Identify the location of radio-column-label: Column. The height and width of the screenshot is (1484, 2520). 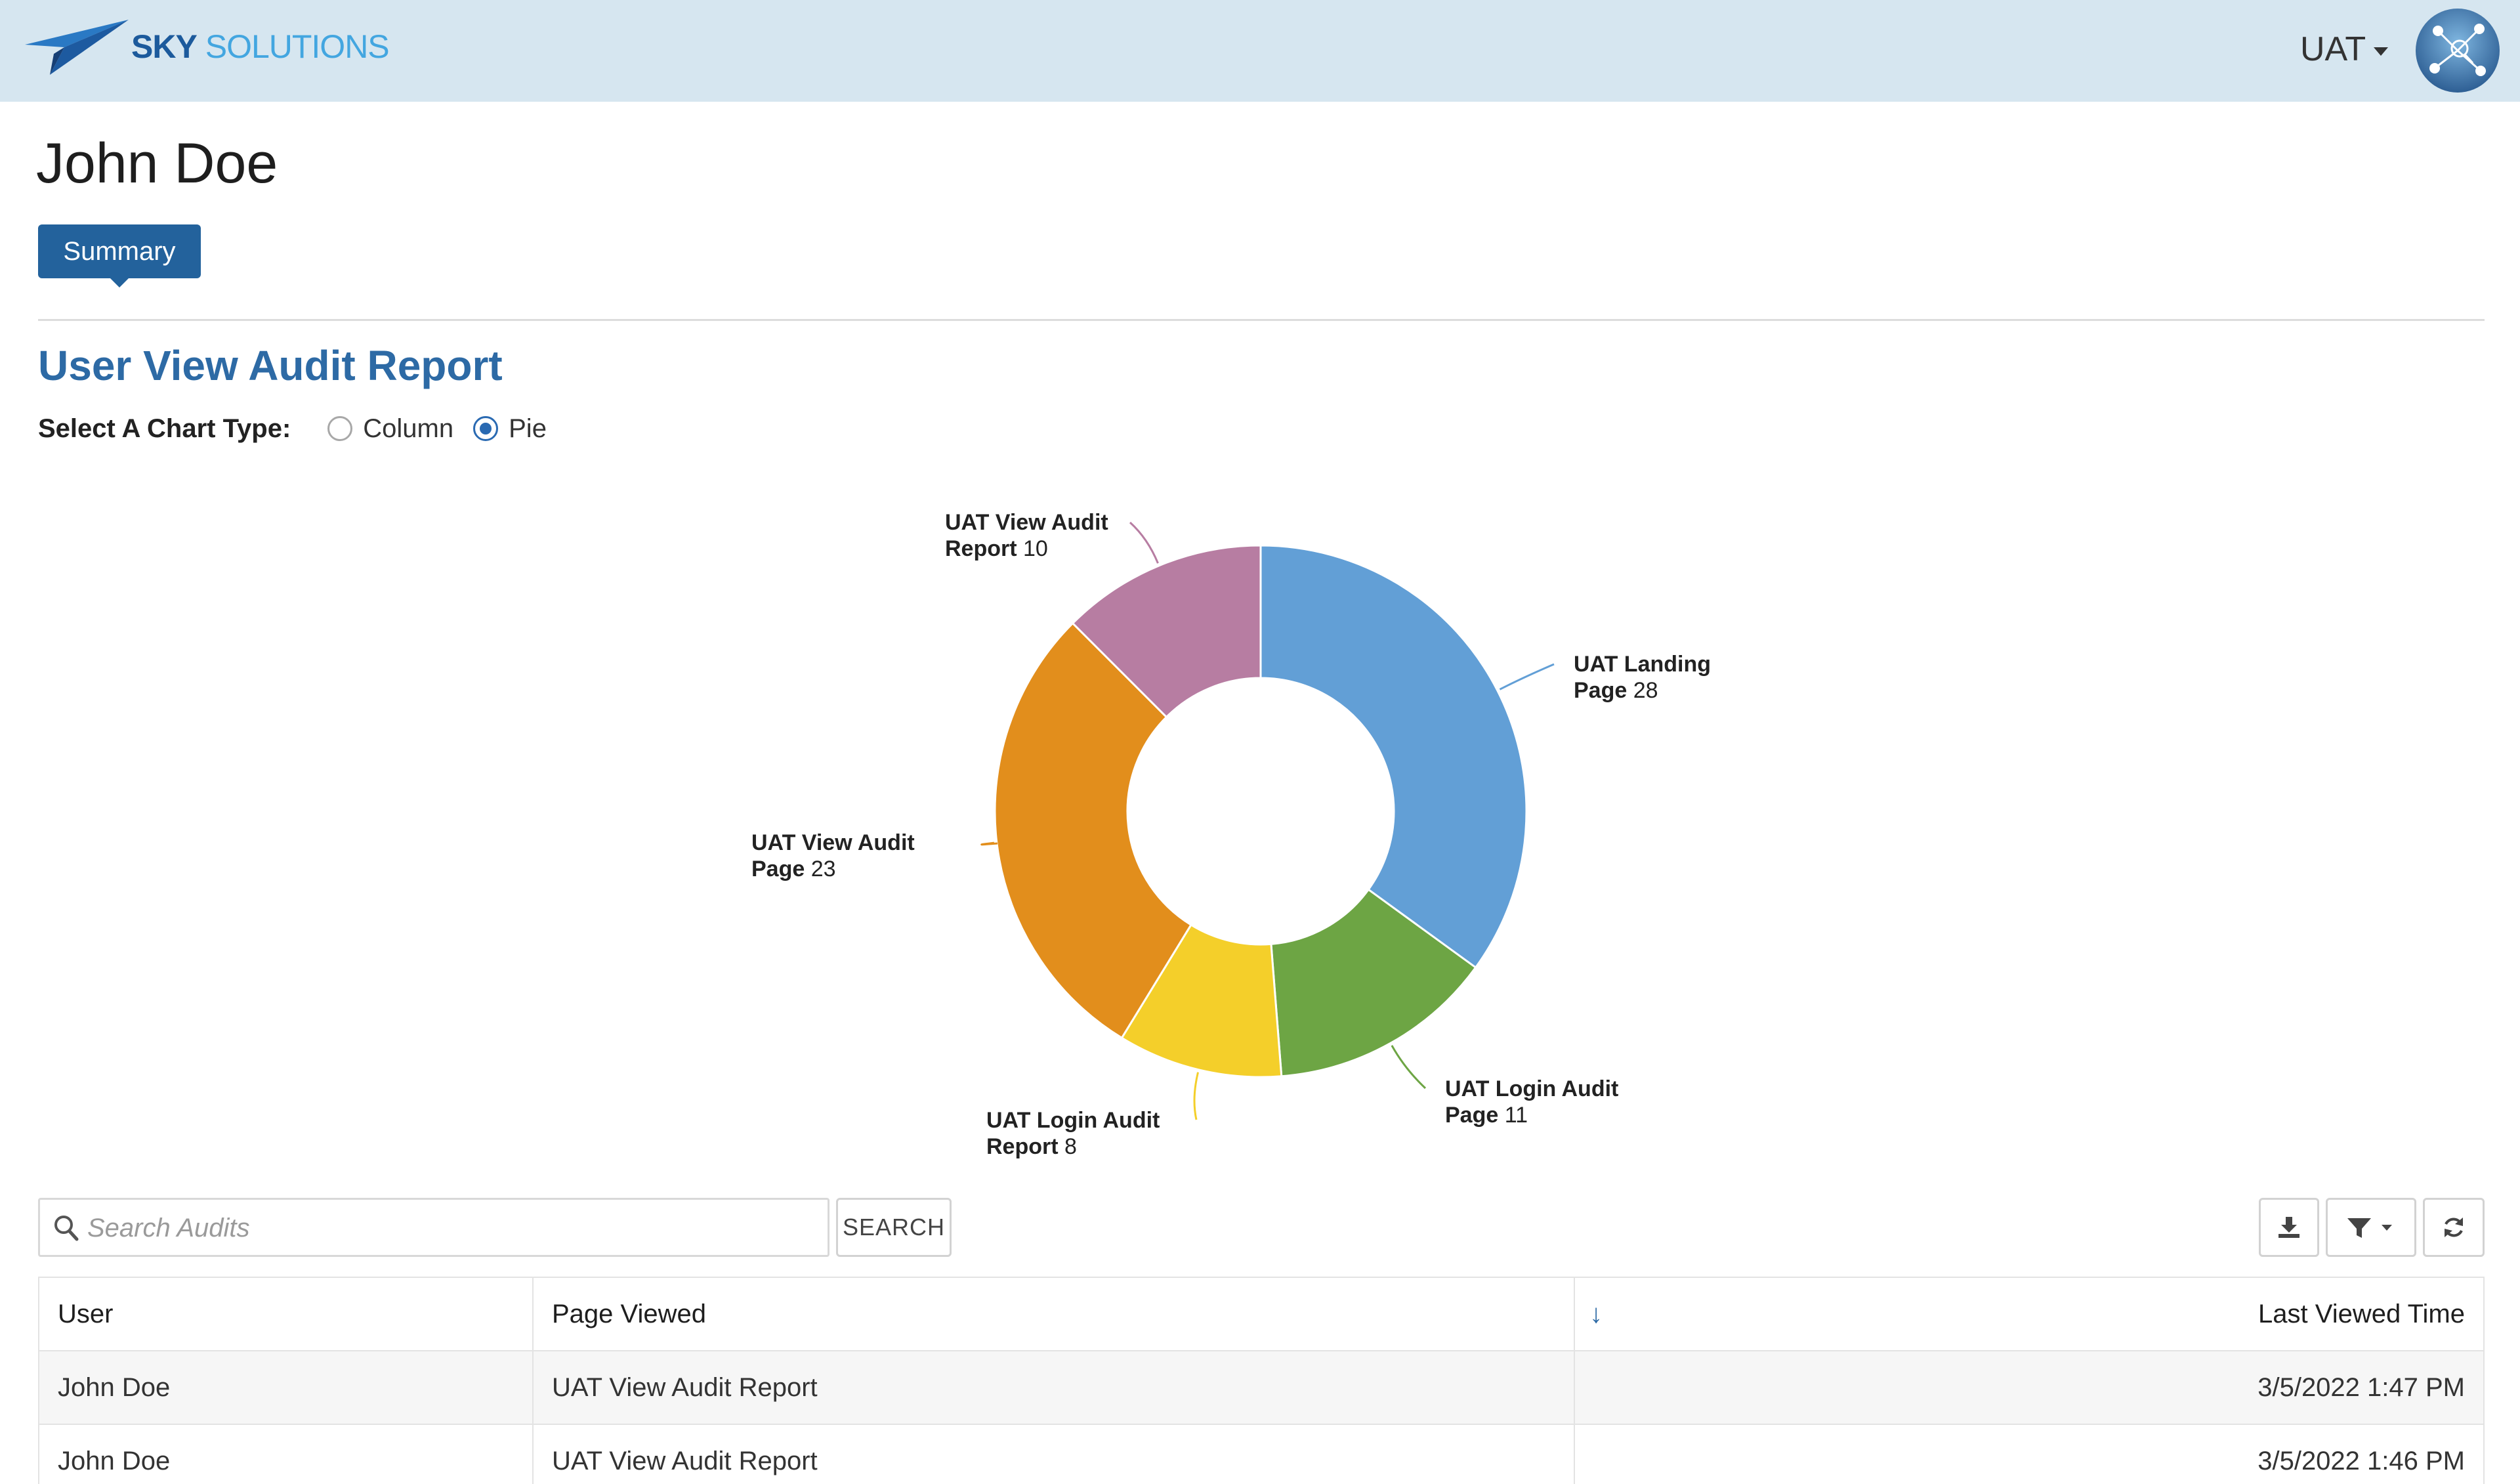
(408, 428).